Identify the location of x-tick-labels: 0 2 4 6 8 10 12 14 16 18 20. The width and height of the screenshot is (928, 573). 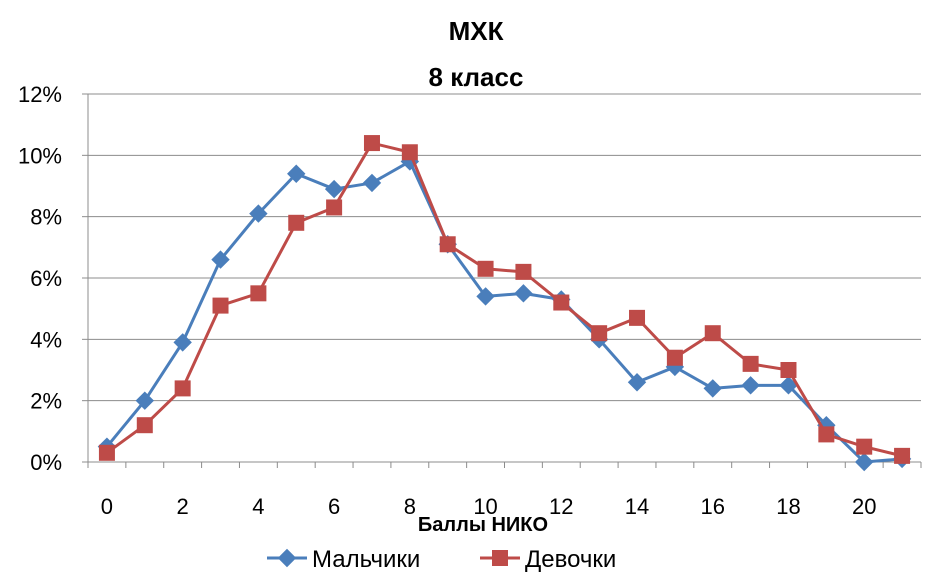
(489, 506).